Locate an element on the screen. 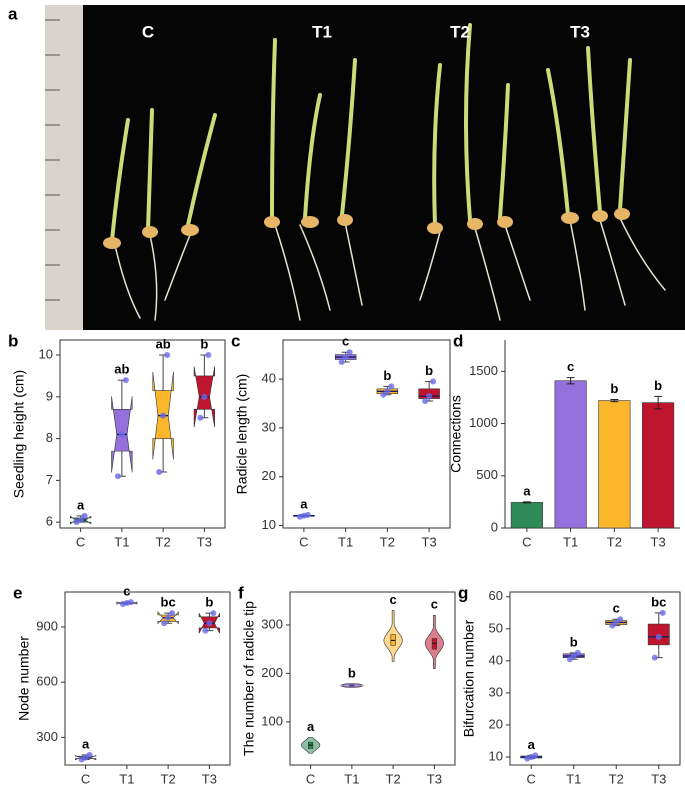 The image size is (685, 786). photo-label: C is located at coordinates (148, 31).